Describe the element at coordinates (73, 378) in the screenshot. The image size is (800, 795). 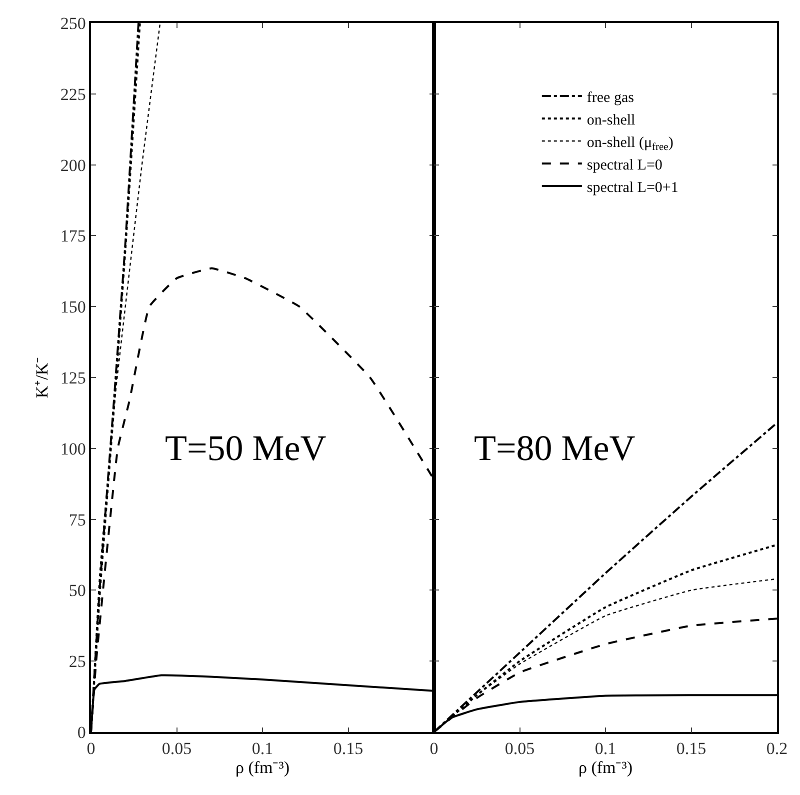
I see `y-tick-label: 125` at that location.